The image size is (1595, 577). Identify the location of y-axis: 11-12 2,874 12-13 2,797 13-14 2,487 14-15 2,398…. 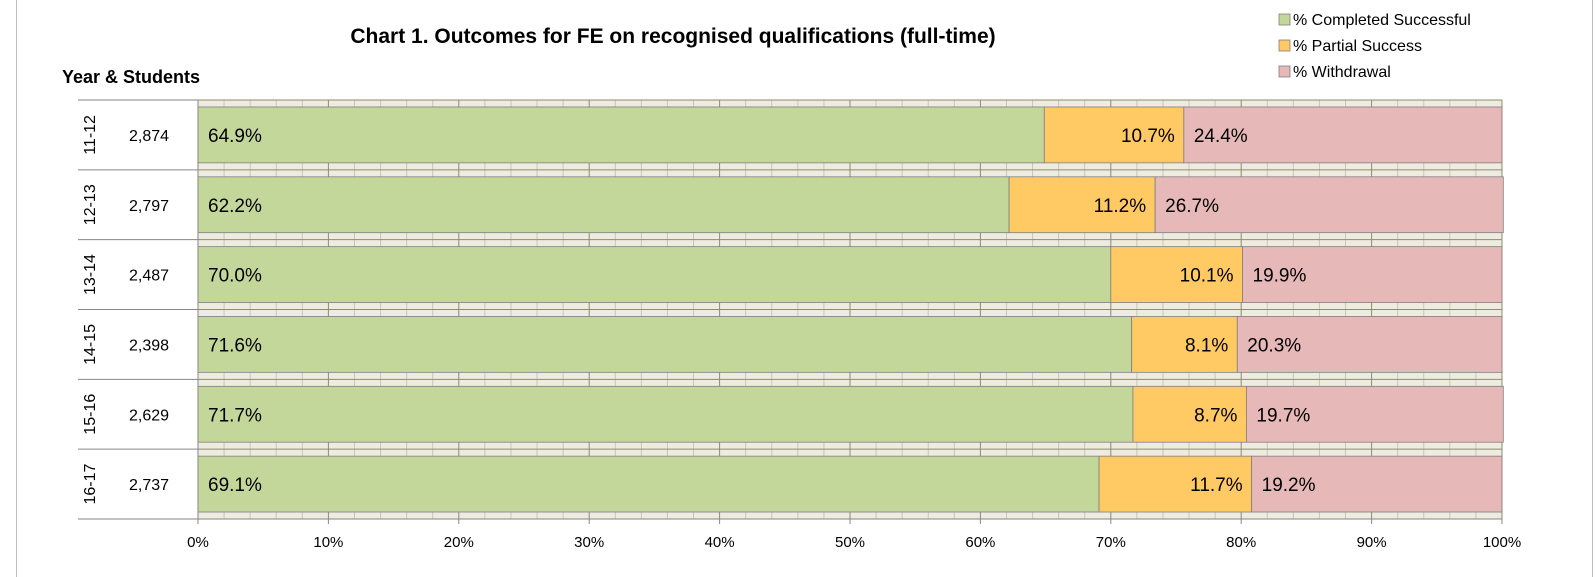
(138, 309).